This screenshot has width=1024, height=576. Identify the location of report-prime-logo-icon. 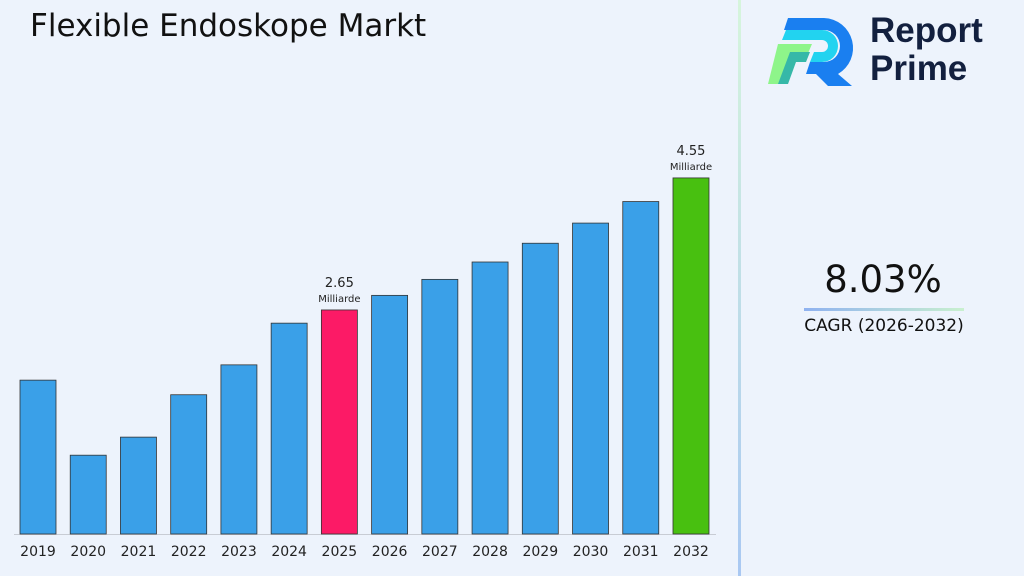
(811, 52).